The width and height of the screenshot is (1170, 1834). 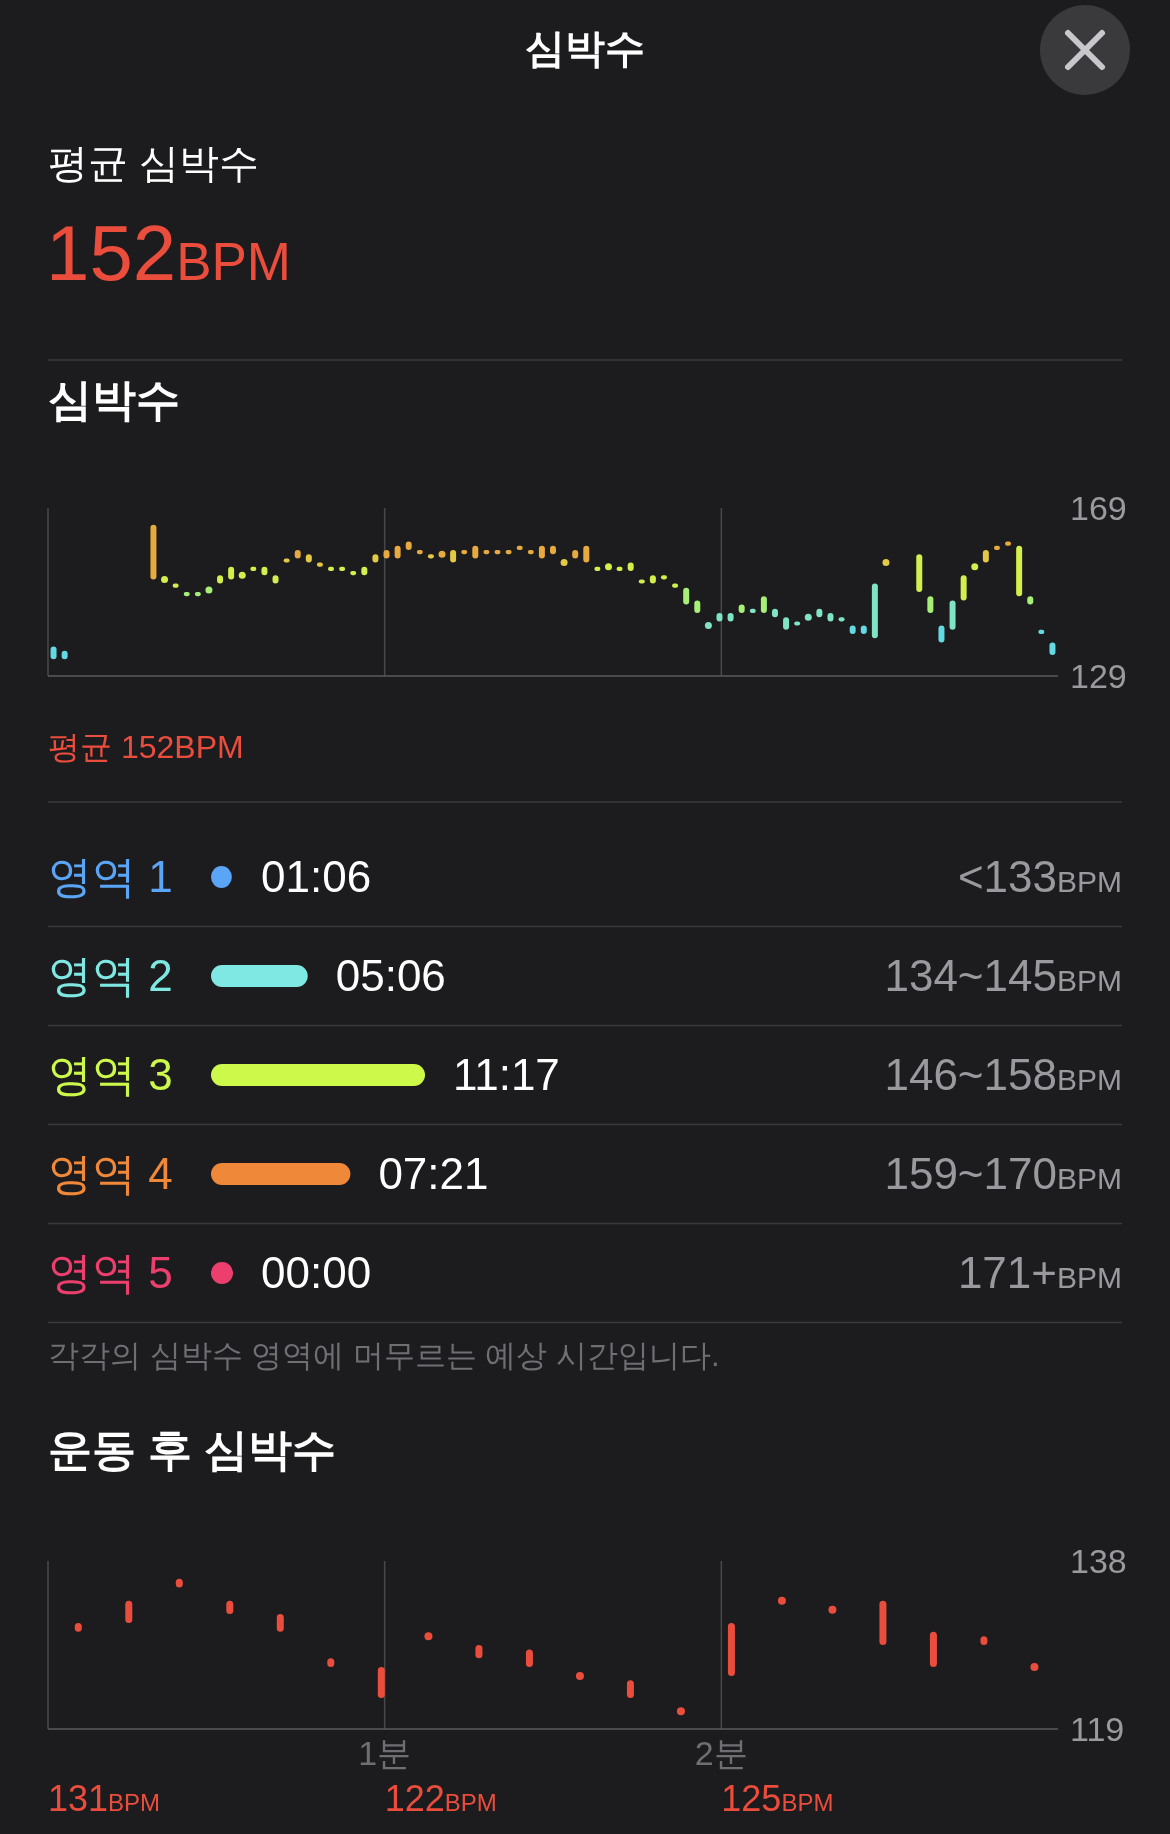 I want to click on xtick: 2분, so click(x=721, y=1753).